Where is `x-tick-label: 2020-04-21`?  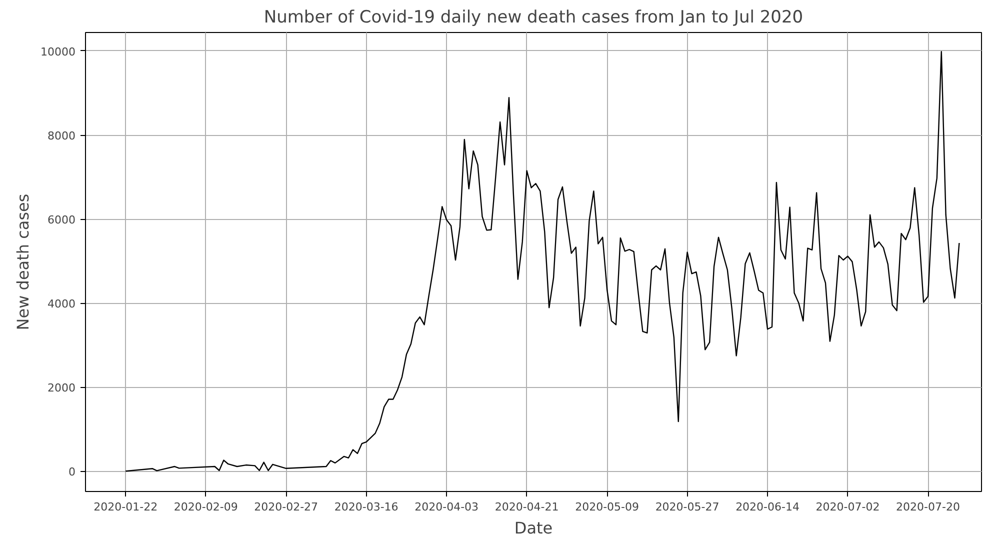 x-tick-label: 2020-04-21 is located at coordinates (526, 507).